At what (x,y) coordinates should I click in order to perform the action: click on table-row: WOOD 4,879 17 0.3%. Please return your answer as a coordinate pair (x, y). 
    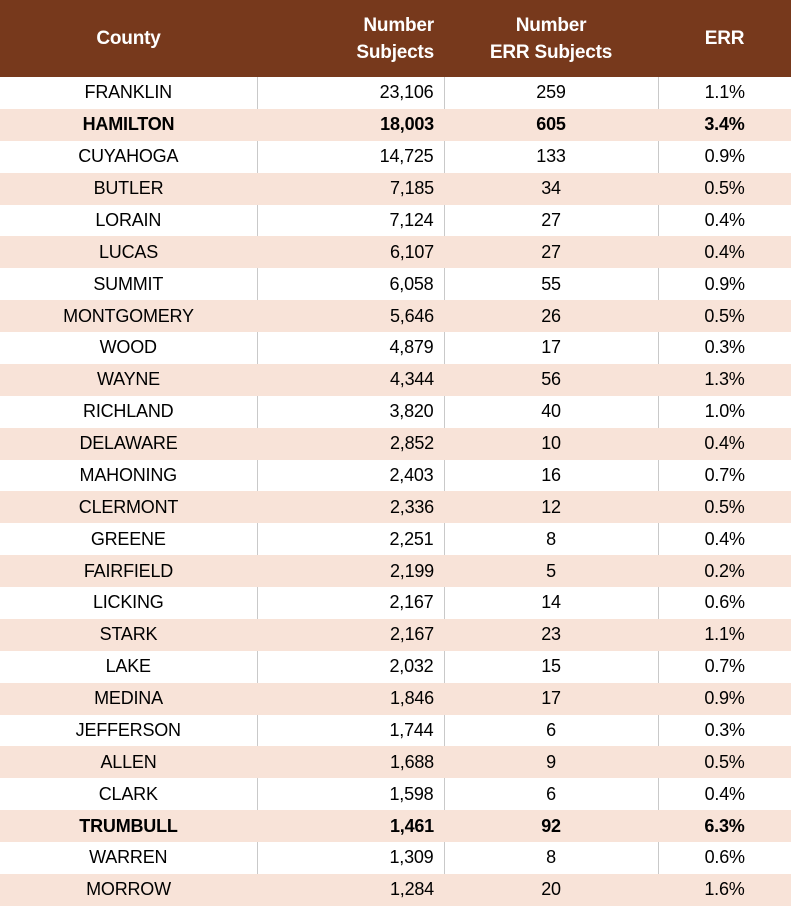
    Looking at the image, I should click on (395, 348).